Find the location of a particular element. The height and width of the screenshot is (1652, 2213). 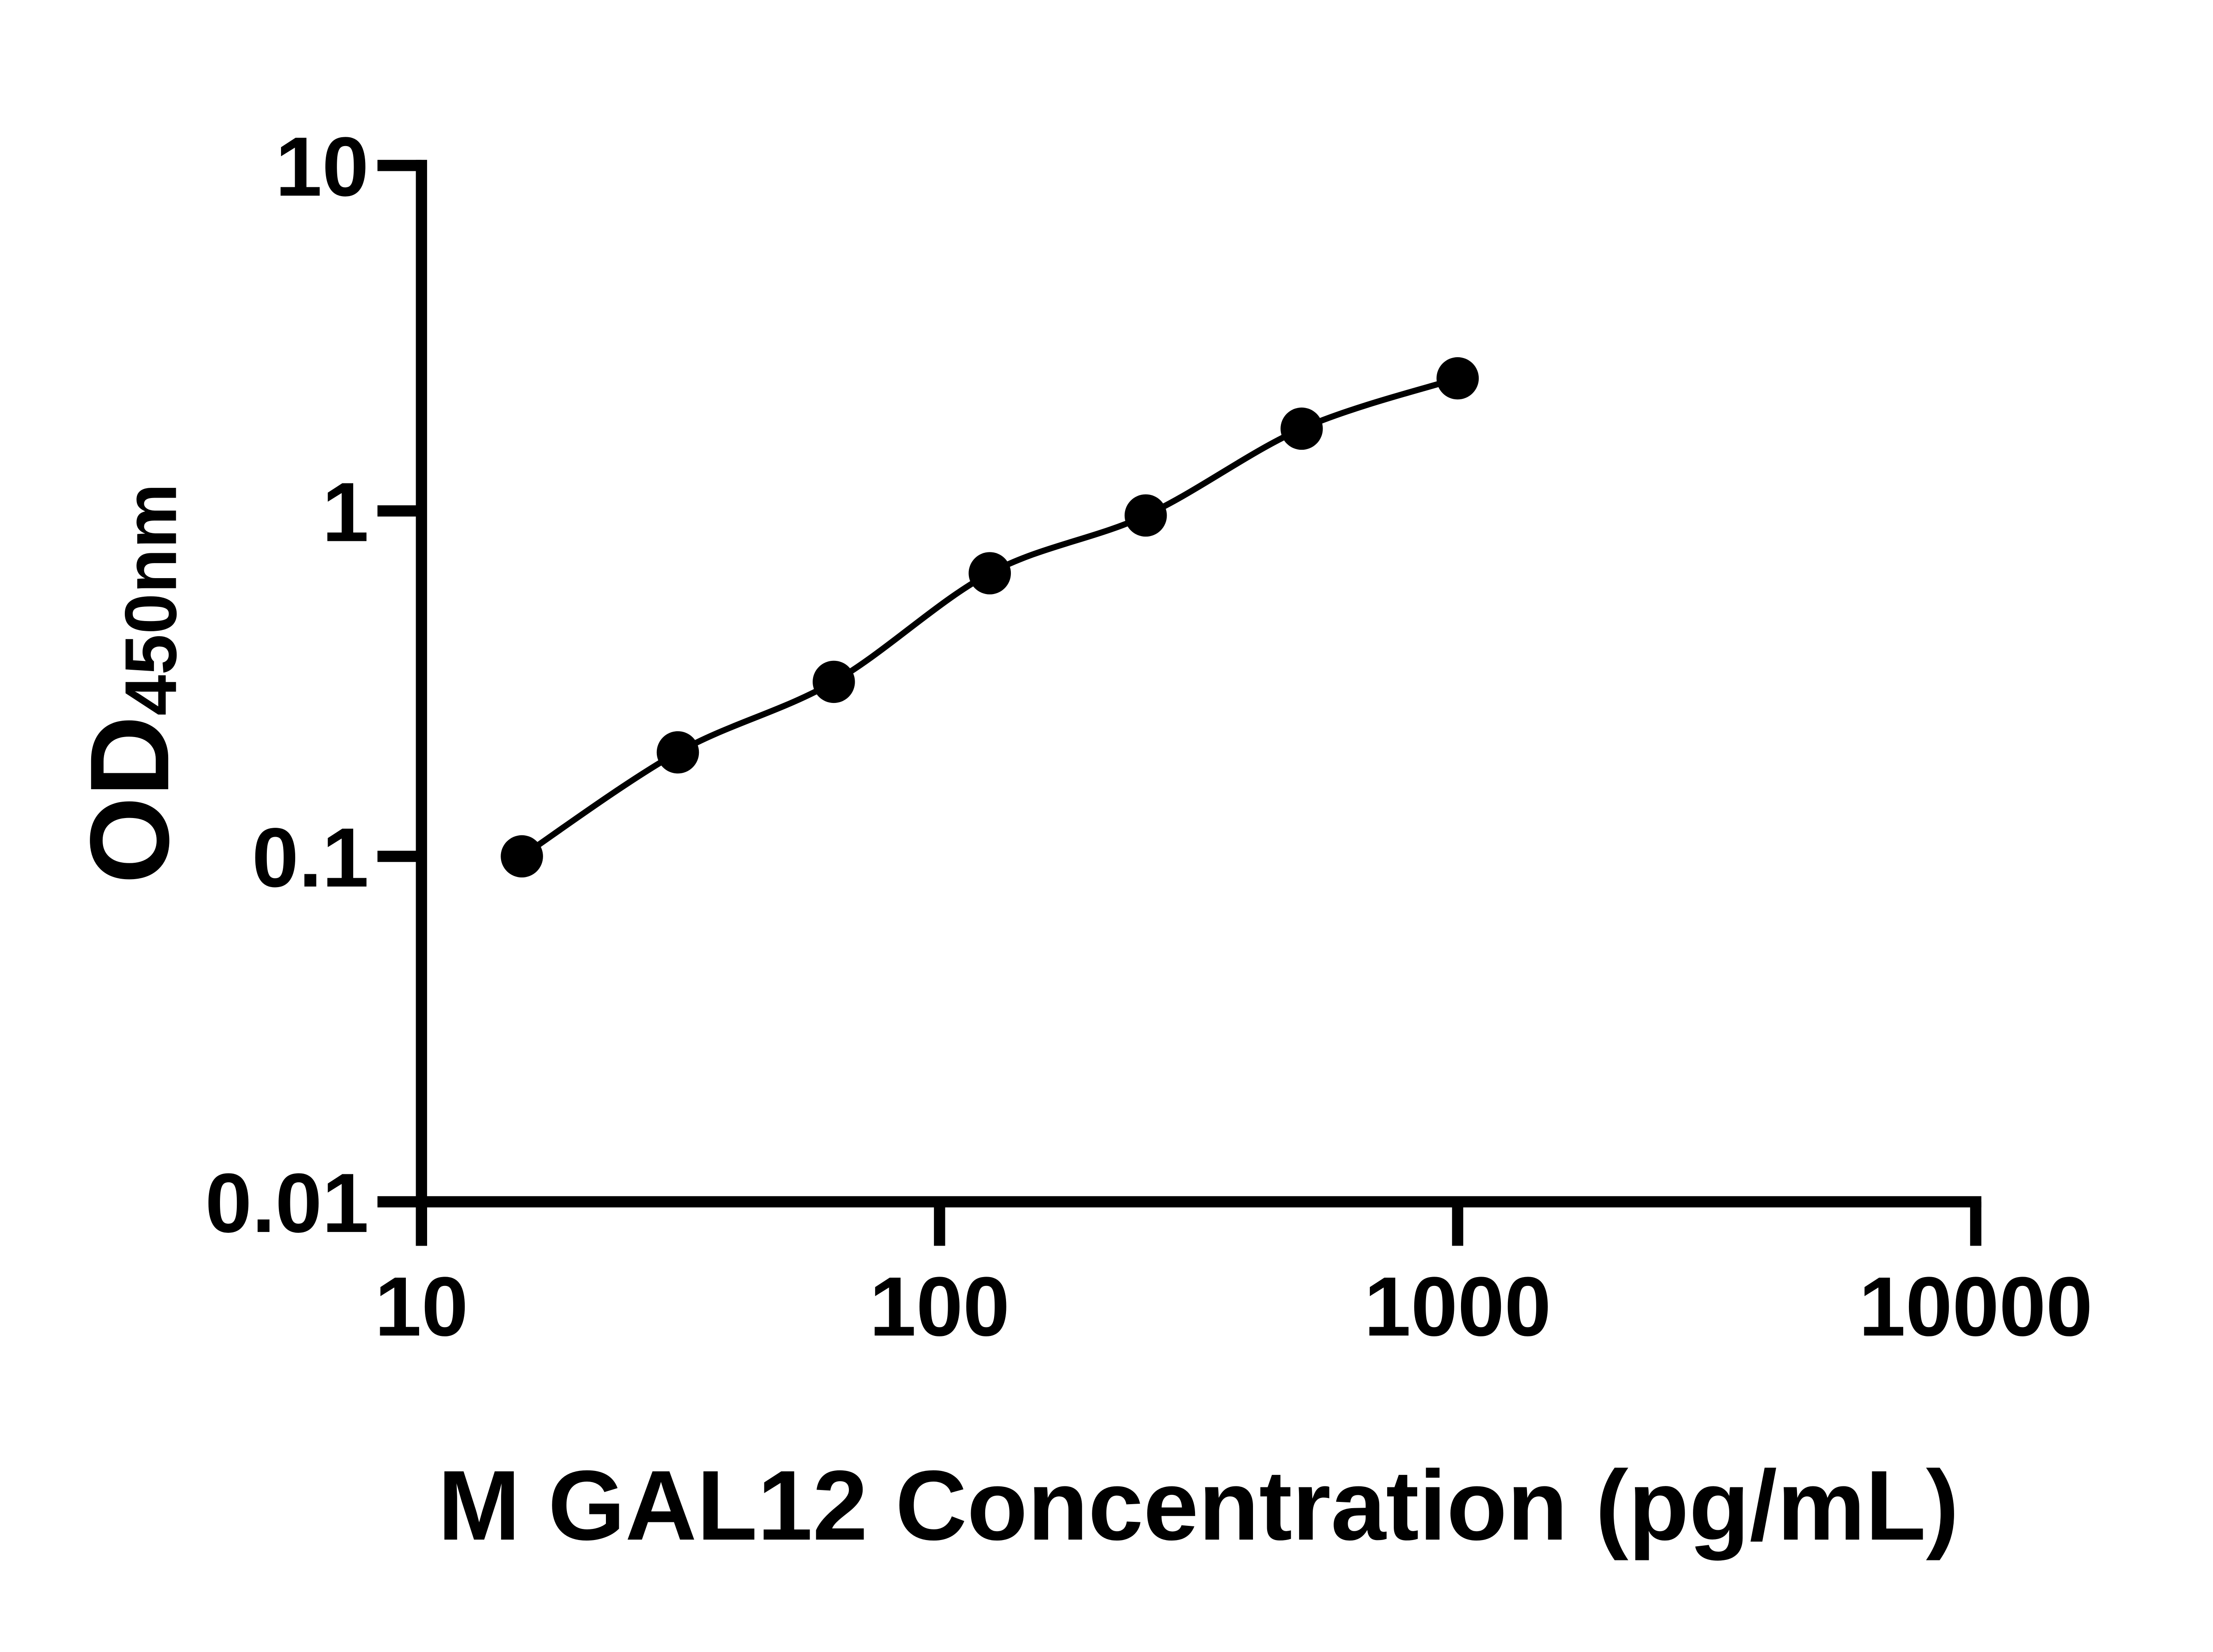

y-tick-label: 0.1 is located at coordinates (310, 858).